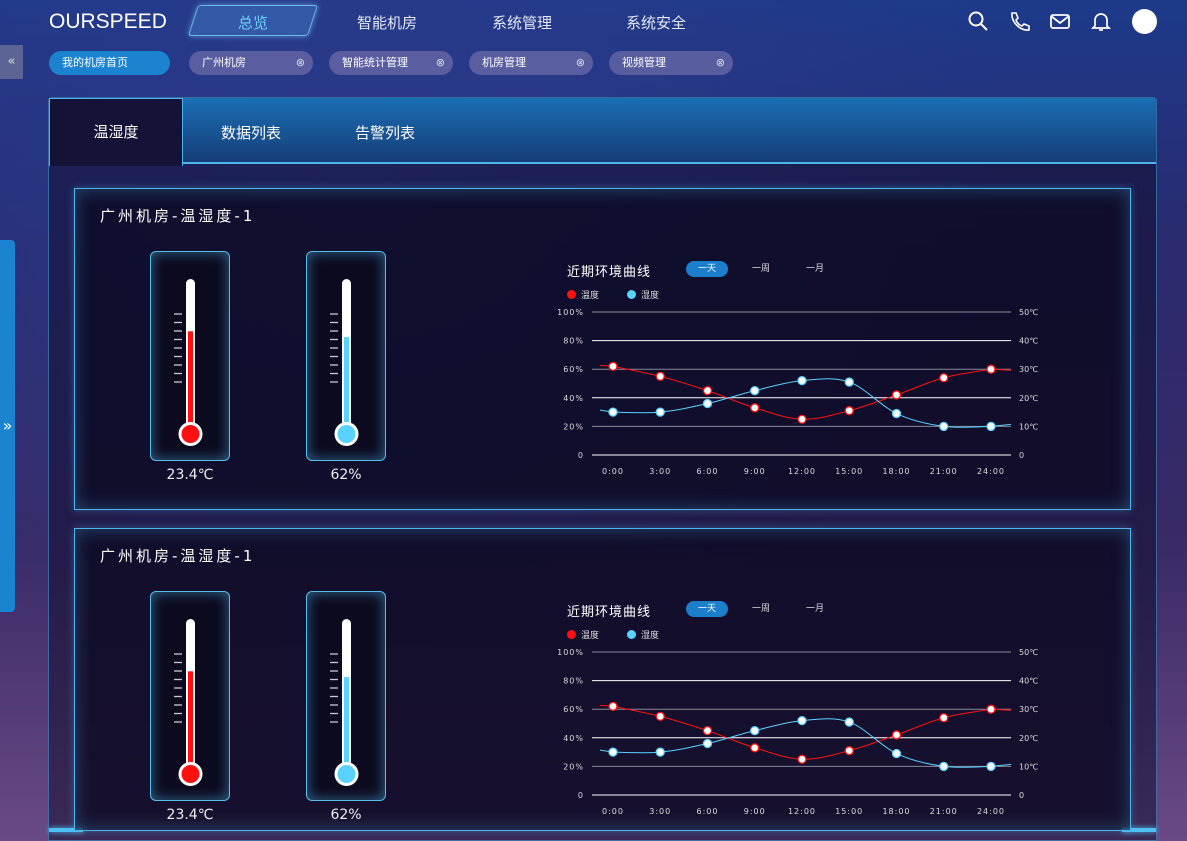 This screenshot has height=841, width=1187. I want to click on tab-data-list: 数据列表, so click(251, 133).